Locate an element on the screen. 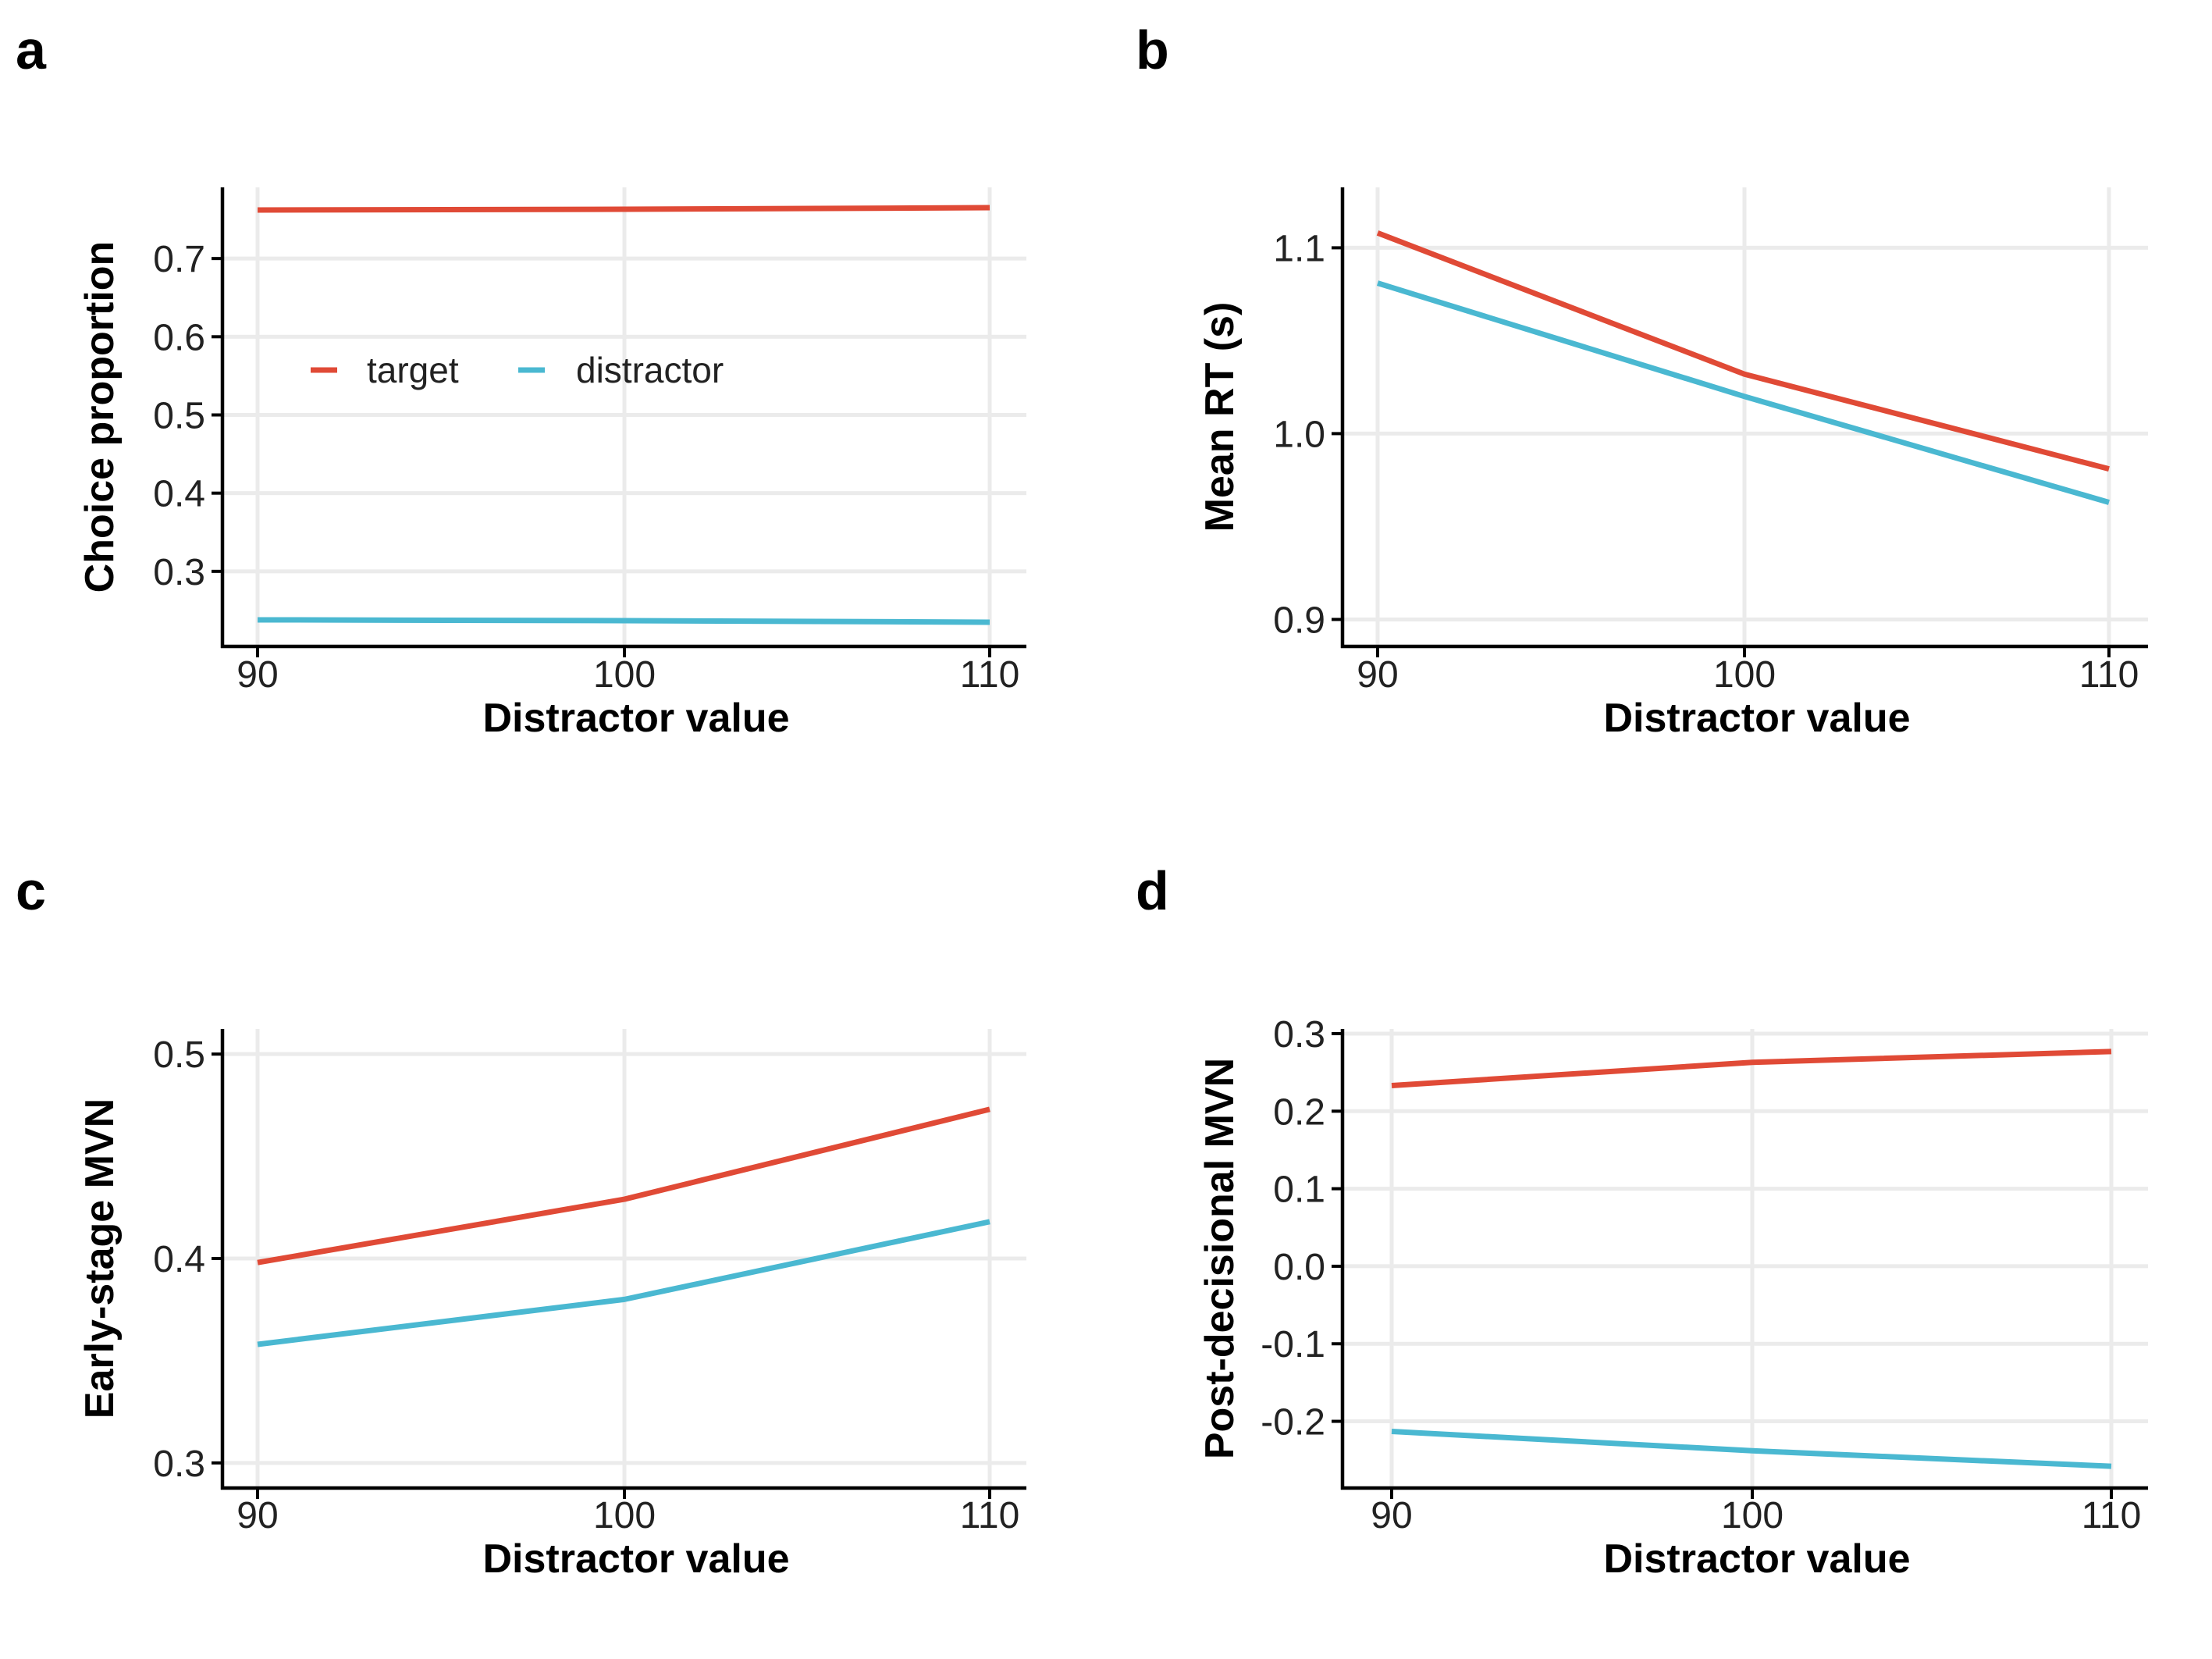 This screenshot has width=2212, height=1659. y-axis-title: Early-stage MVN is located at coordinates (100, 1258).